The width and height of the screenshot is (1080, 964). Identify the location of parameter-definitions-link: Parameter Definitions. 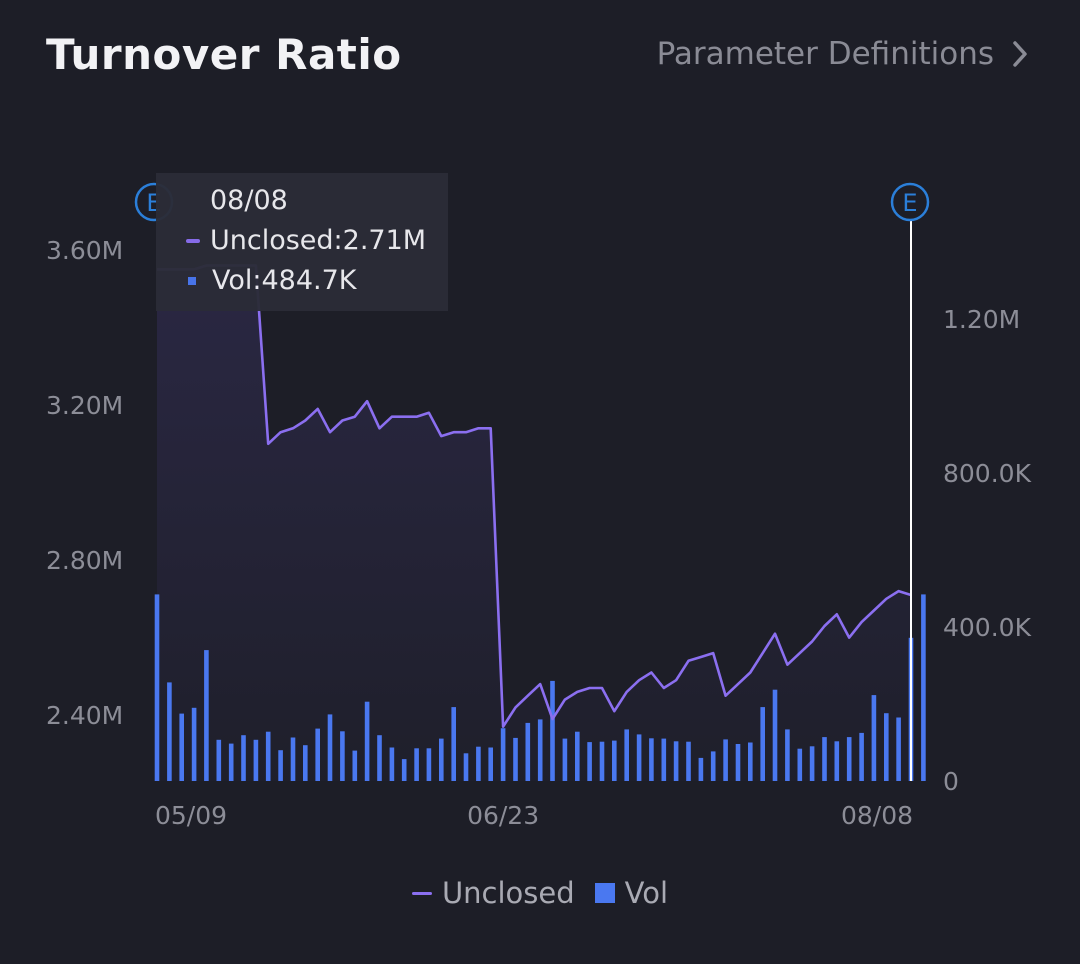
(842, 54).